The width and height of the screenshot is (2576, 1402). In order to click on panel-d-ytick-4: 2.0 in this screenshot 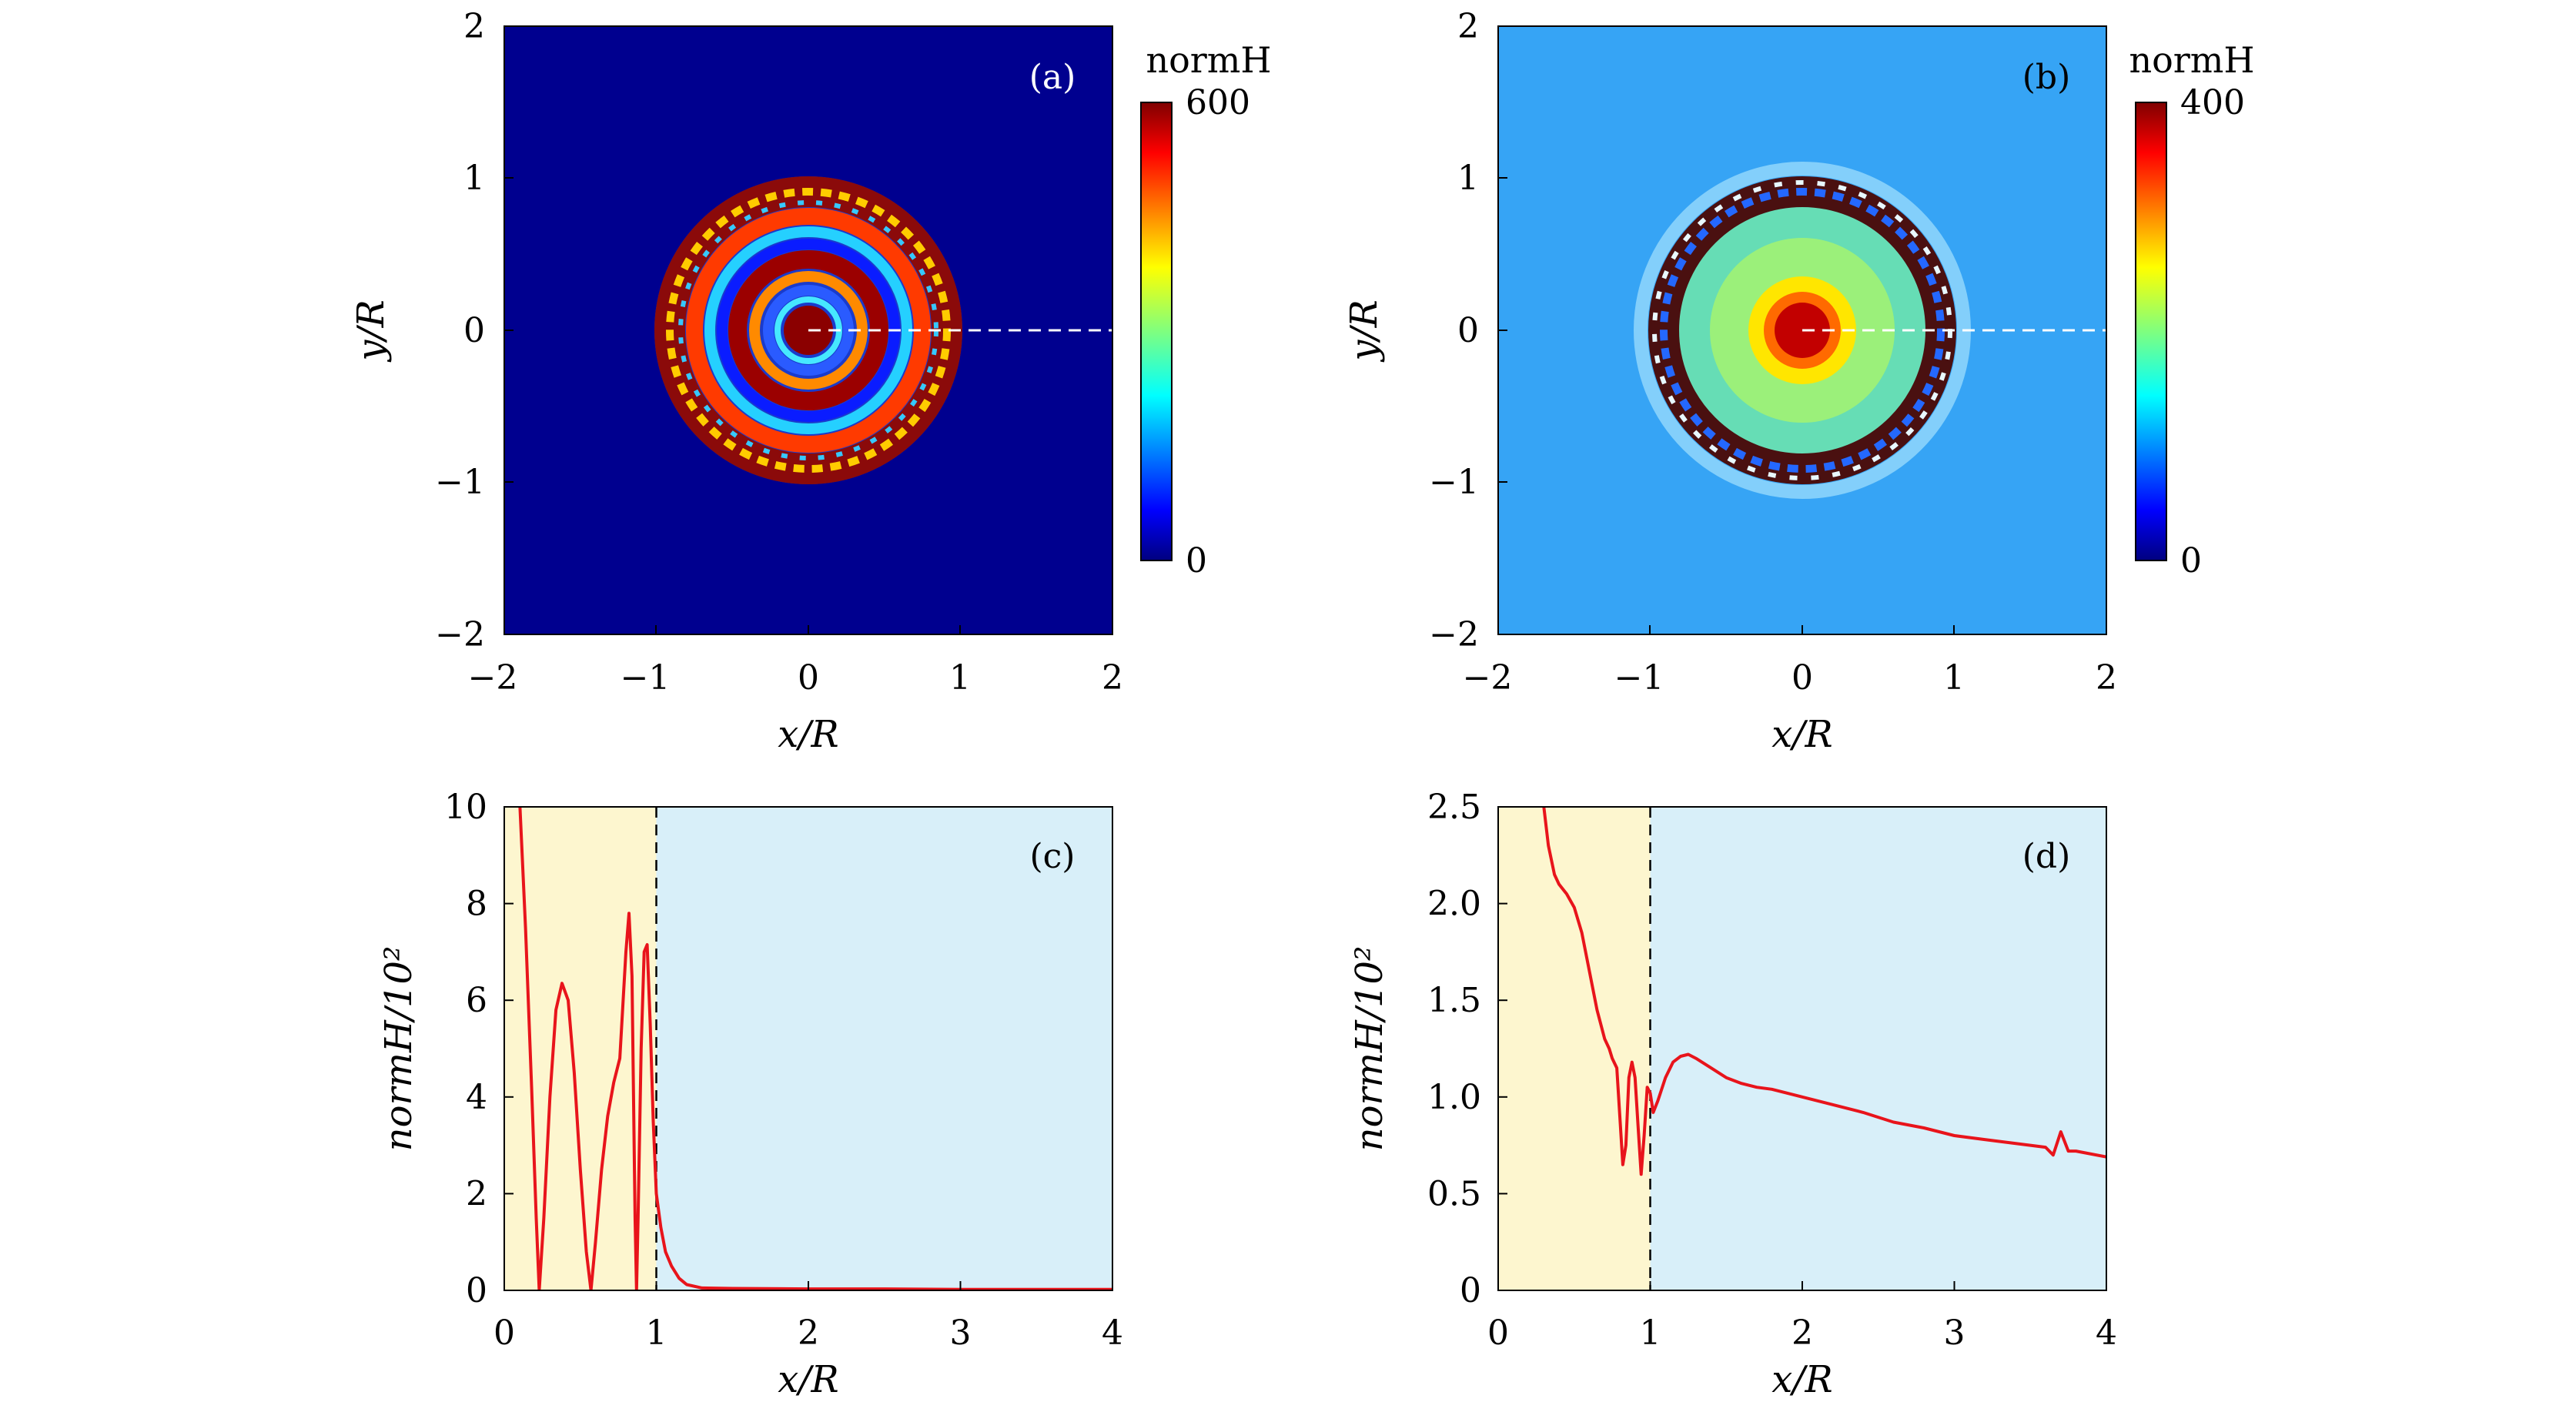, I will do `click(1454, 904)`.